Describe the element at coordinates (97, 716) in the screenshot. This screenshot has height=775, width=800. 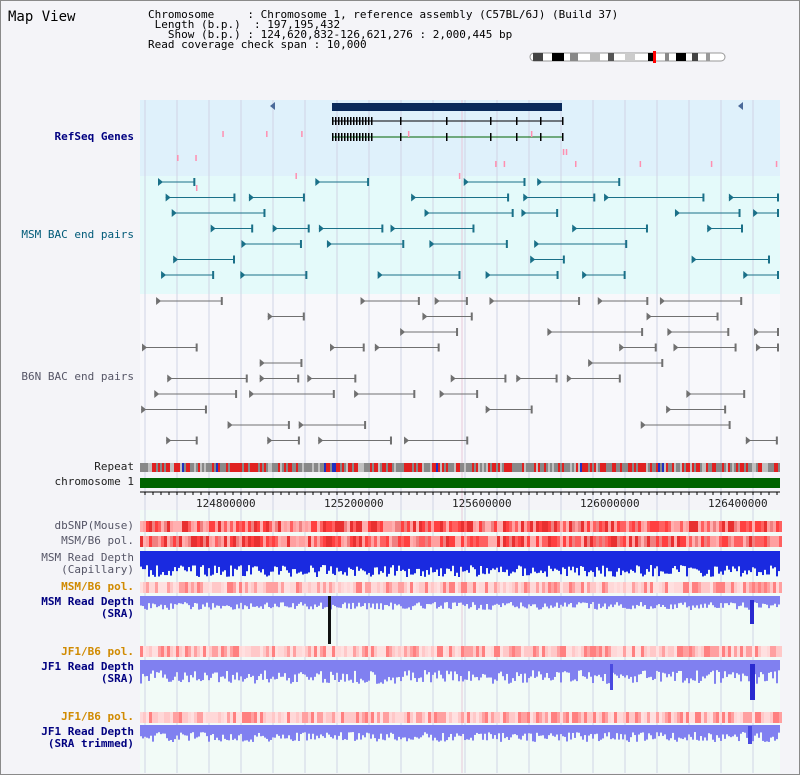
I see `jf1-b6-pol-label-2: JF1/B6 pol.` at that location.